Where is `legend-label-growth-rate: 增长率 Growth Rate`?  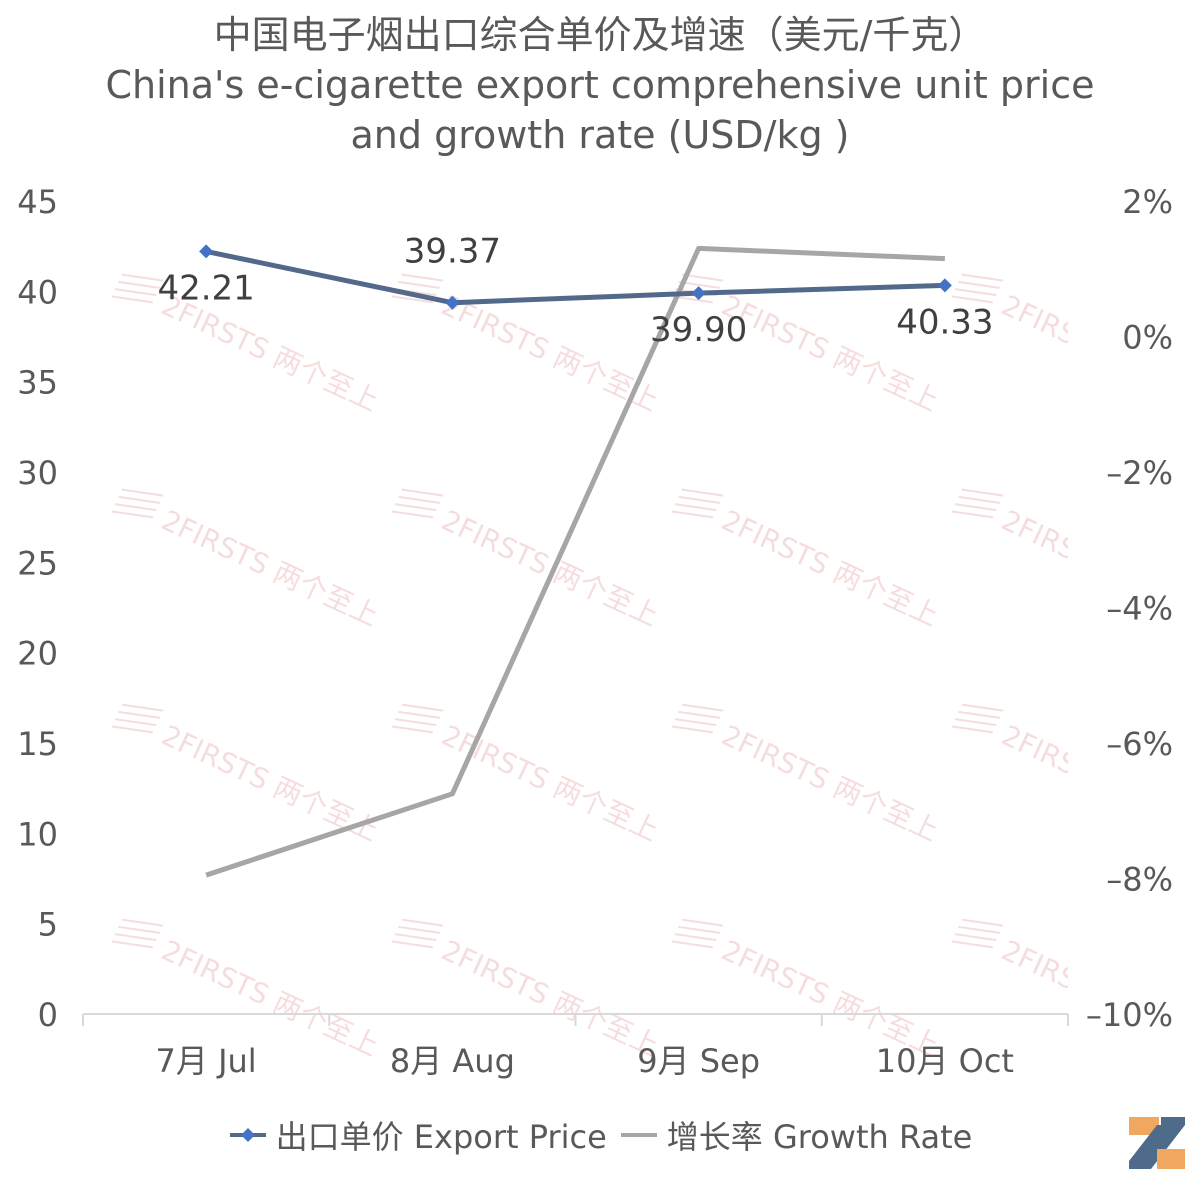
legend-label-growth-rate: 增长率 Growth Rate is located at coordinates (819, 1137).